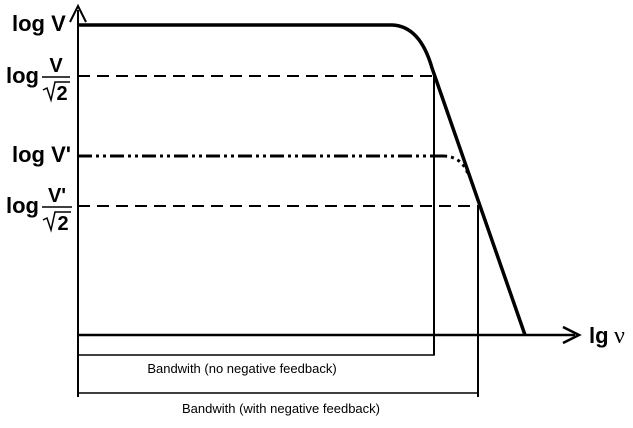  Describe the element at coordinates (39, 23) in the screenshot. I see `label-log-v: log V` at that location.